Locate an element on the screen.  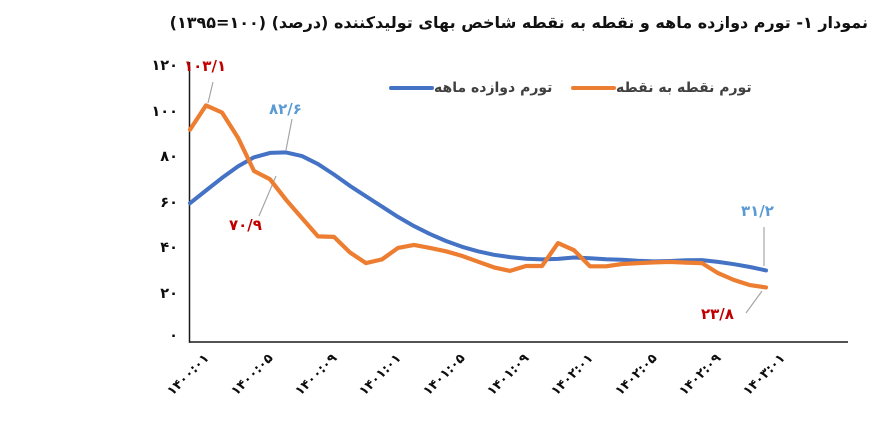
y-axis-label: ۲۰ is located at coordinates (169, 294).